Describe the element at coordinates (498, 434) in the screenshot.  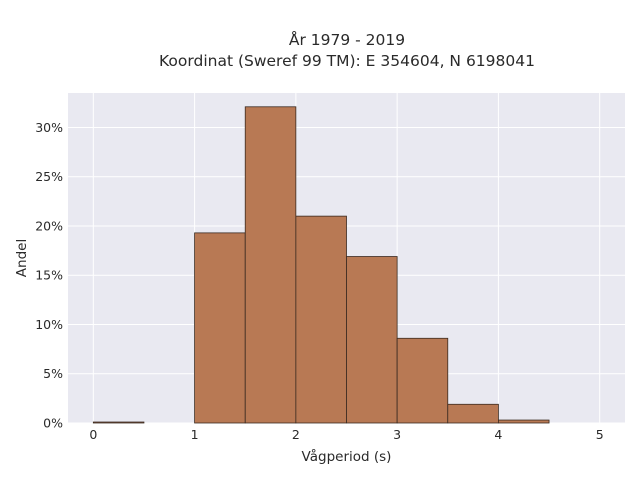
I see `x-tick-label: 4` at that location.